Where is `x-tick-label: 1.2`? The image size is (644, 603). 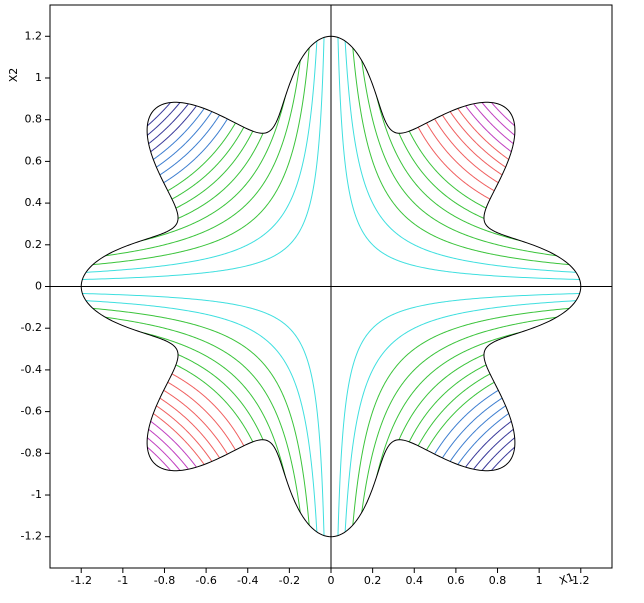
x-tick-label: 1.2 is located at coordinates (581, 580).